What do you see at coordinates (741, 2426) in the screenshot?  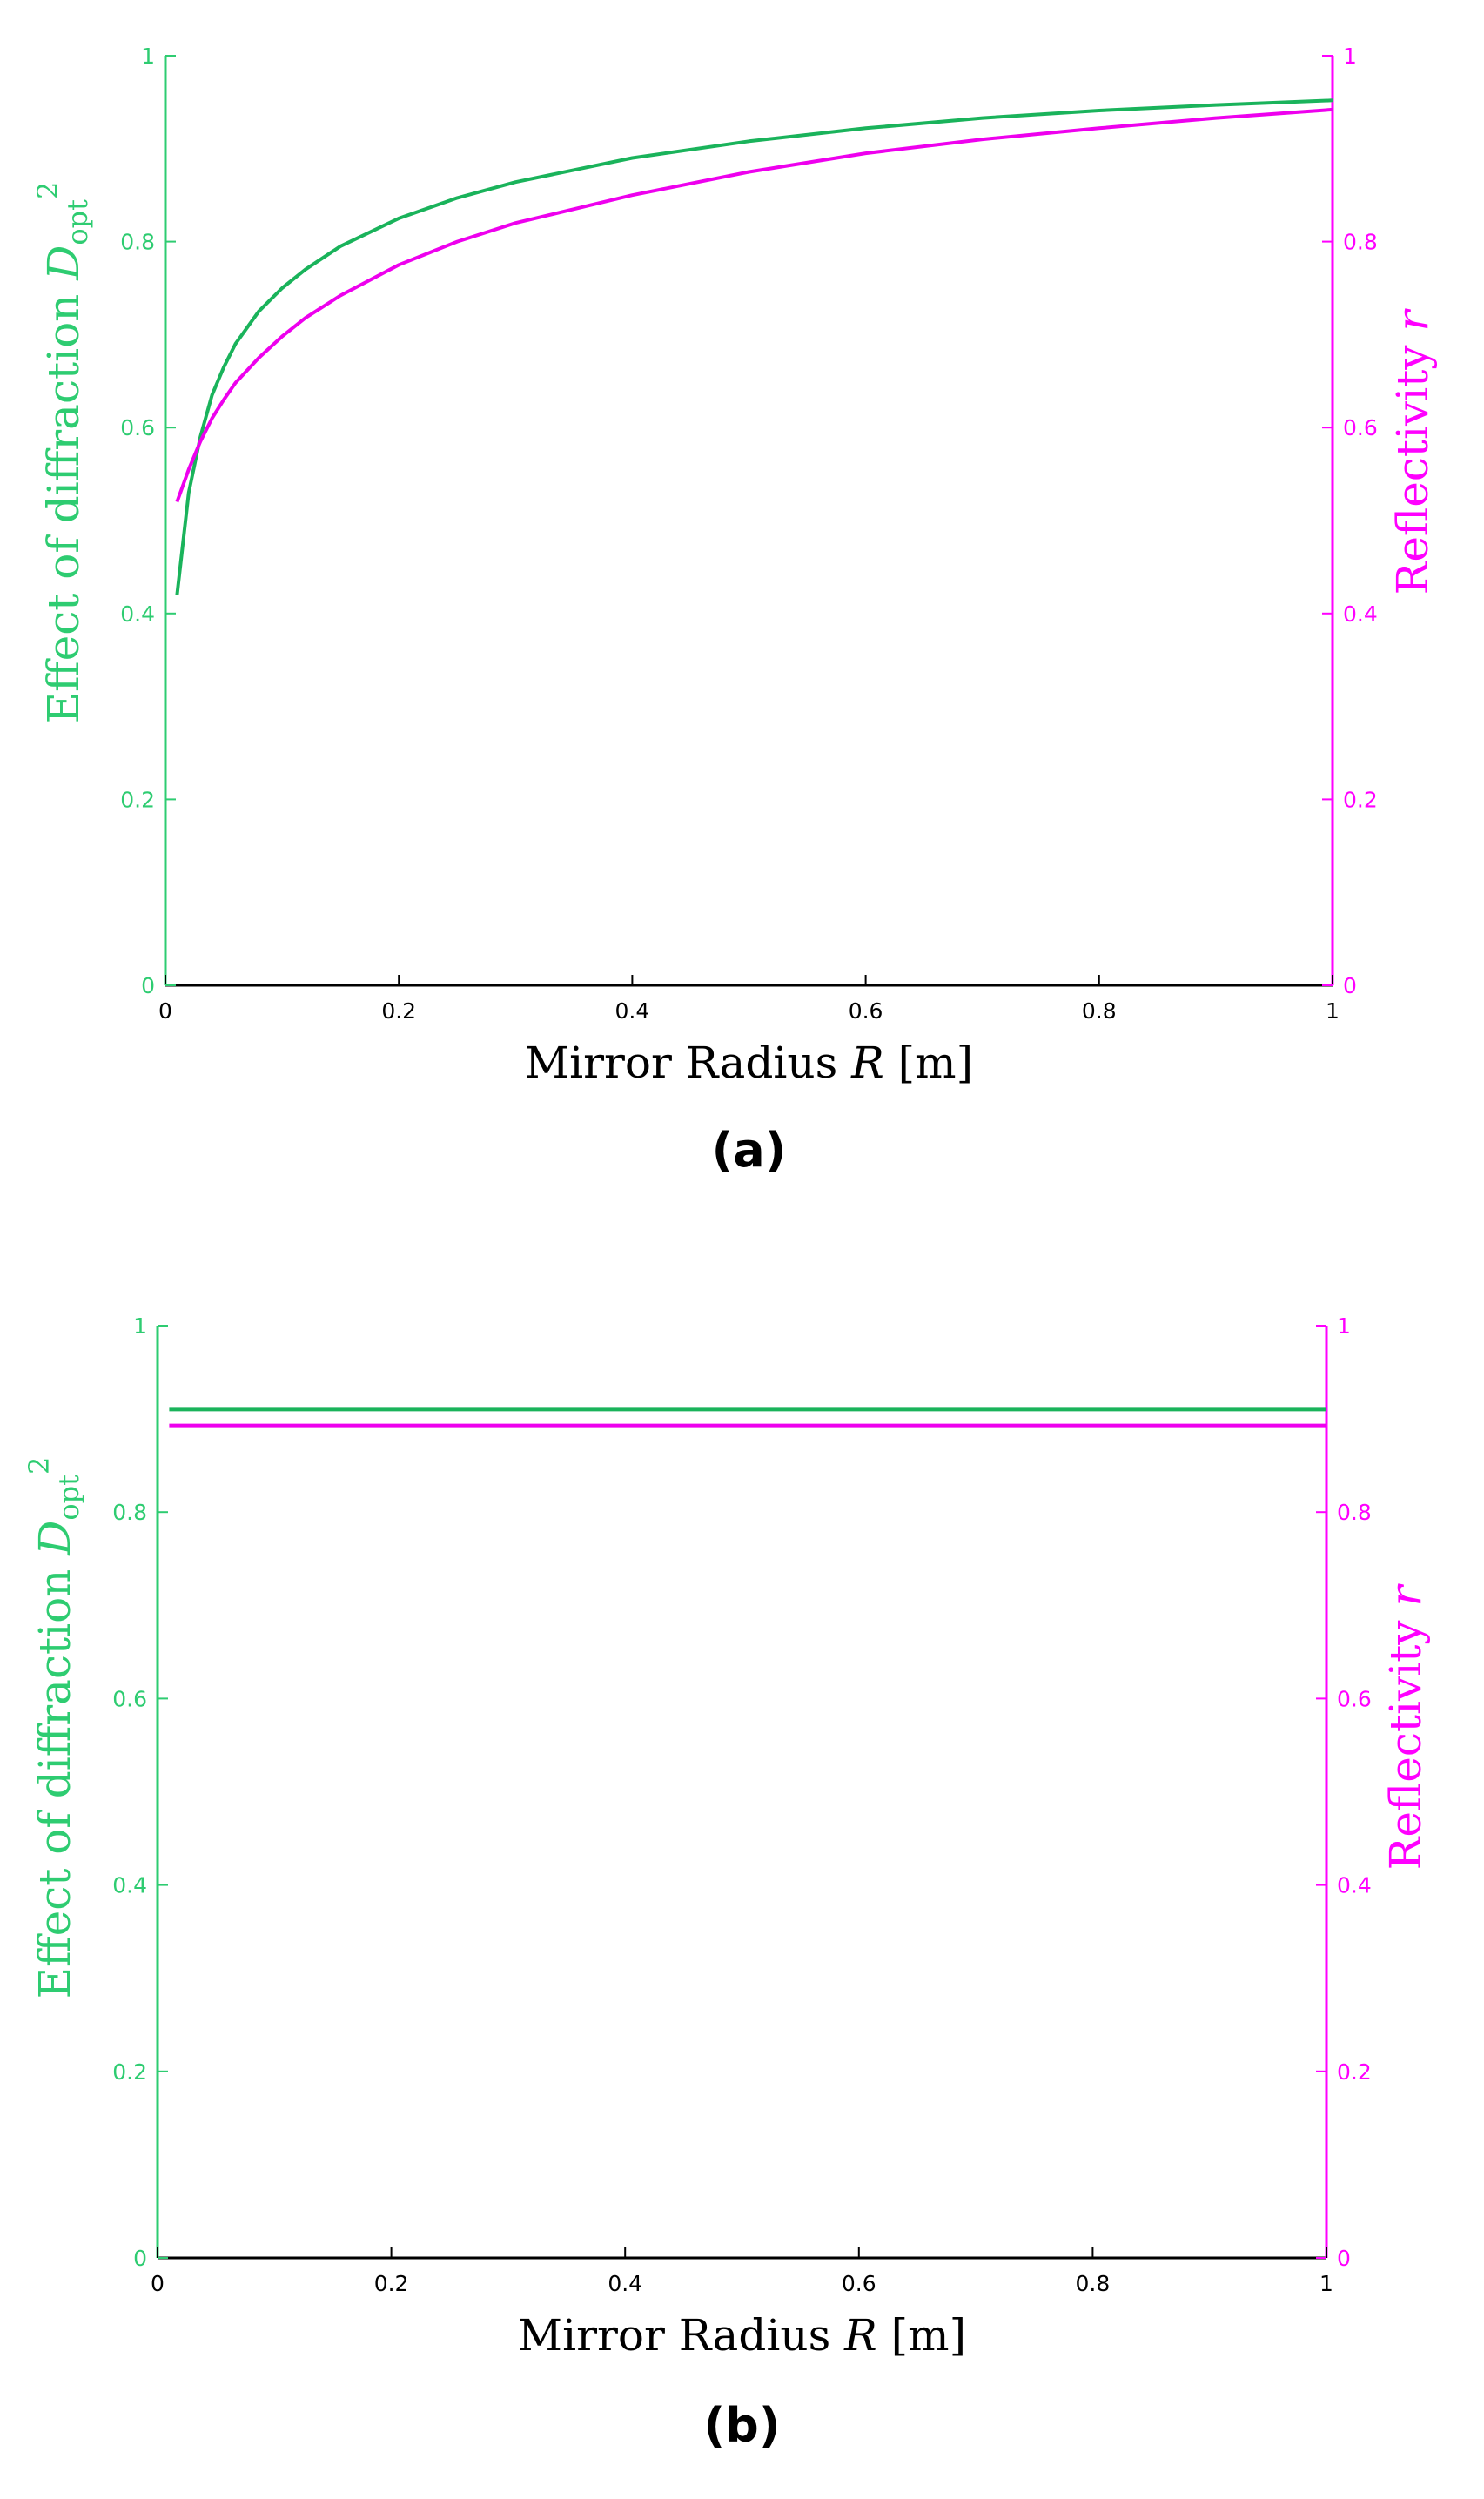 I see `panel-label: (b)` at bounding box center [741, 2426].